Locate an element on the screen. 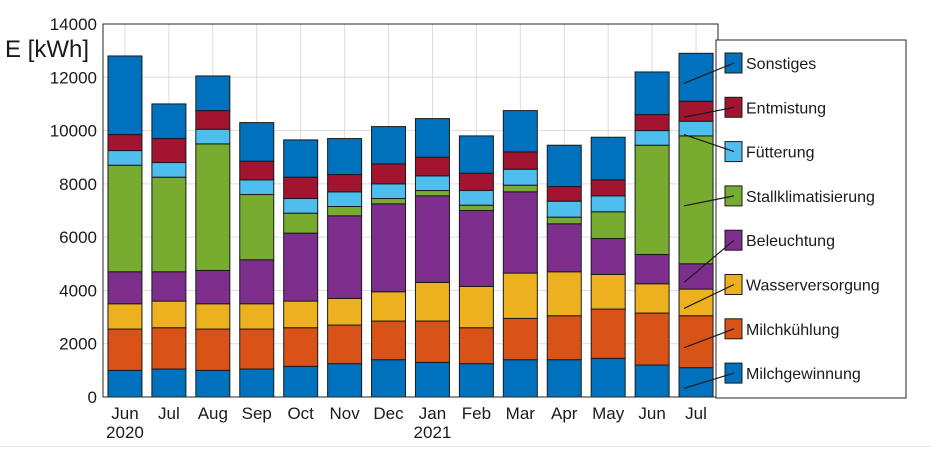  legend-label: Stallklimatisierung is located at coordinates (810, 197).